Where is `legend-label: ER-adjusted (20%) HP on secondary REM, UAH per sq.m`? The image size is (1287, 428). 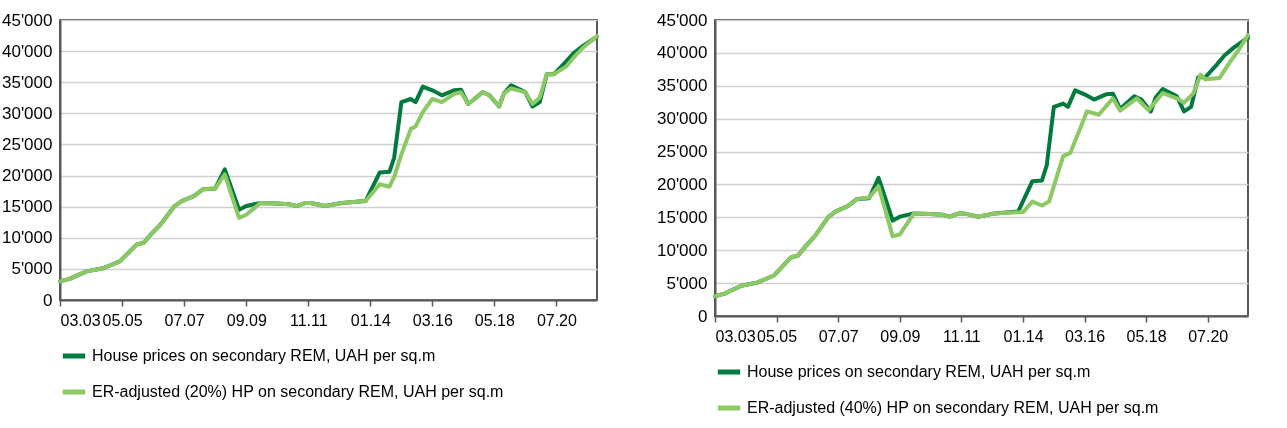 legend-label: ER-adjusted (20%) HP on secondary REM, UAH per sq.m is located at coordinates (298, 391).